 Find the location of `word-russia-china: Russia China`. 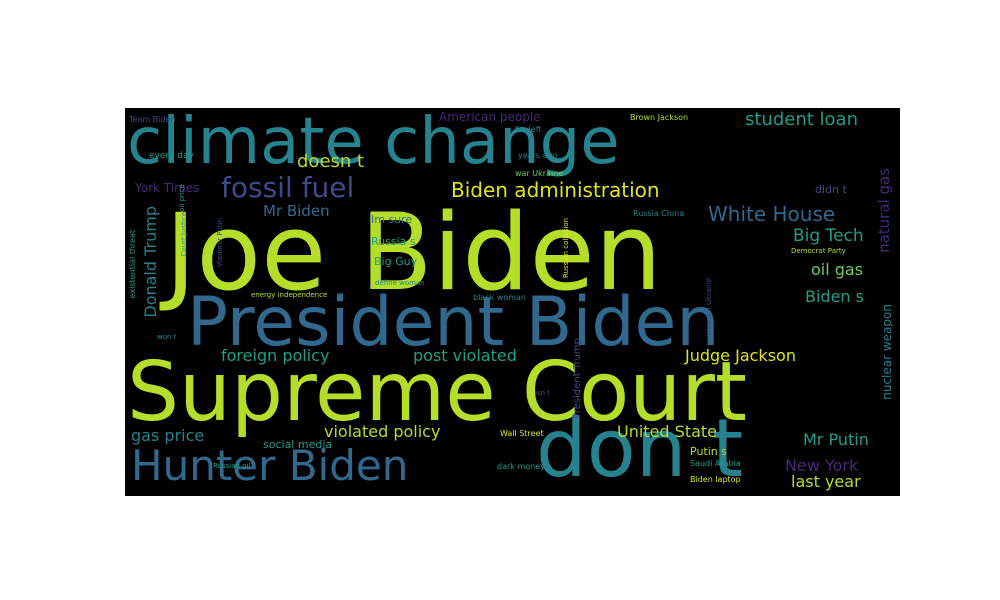

word-russia-china: Russia China is located at coordinates (659, 213).